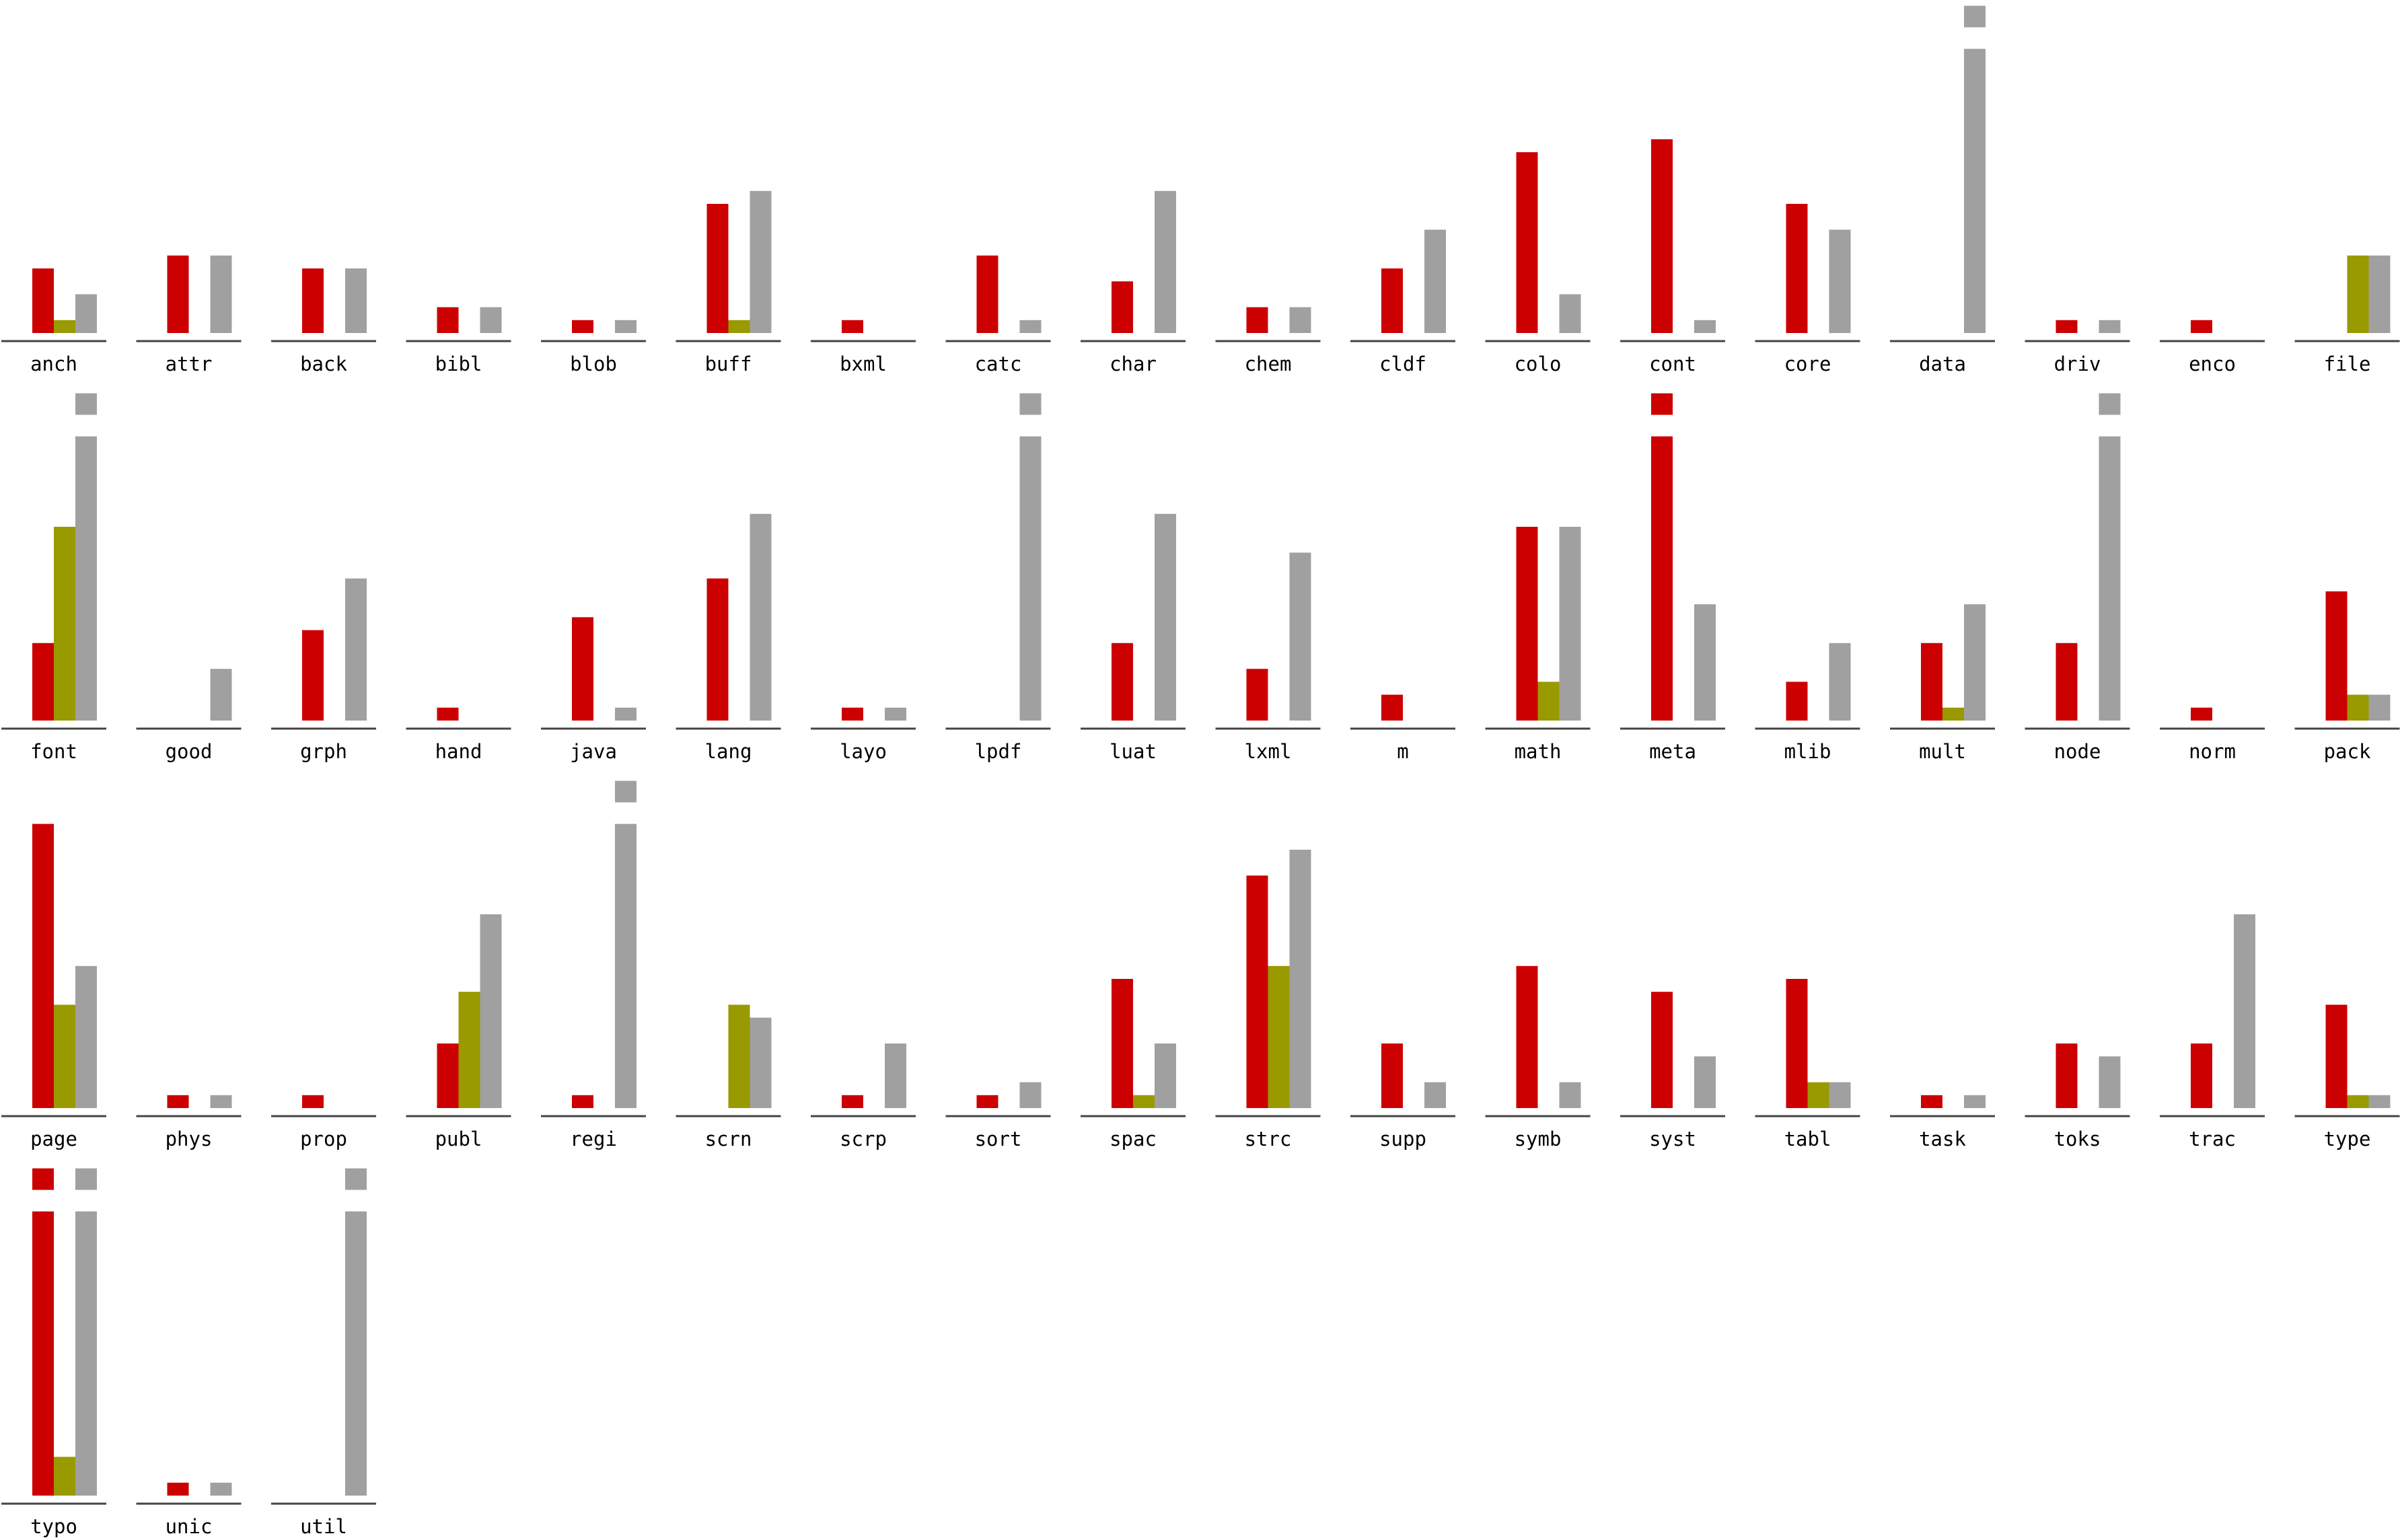 Image resolution: width=2400 pixels, height=1540 pixels. Describe the element at coordinates (987, 294) in the screenshot. I see `bar-catc-a` at that location.